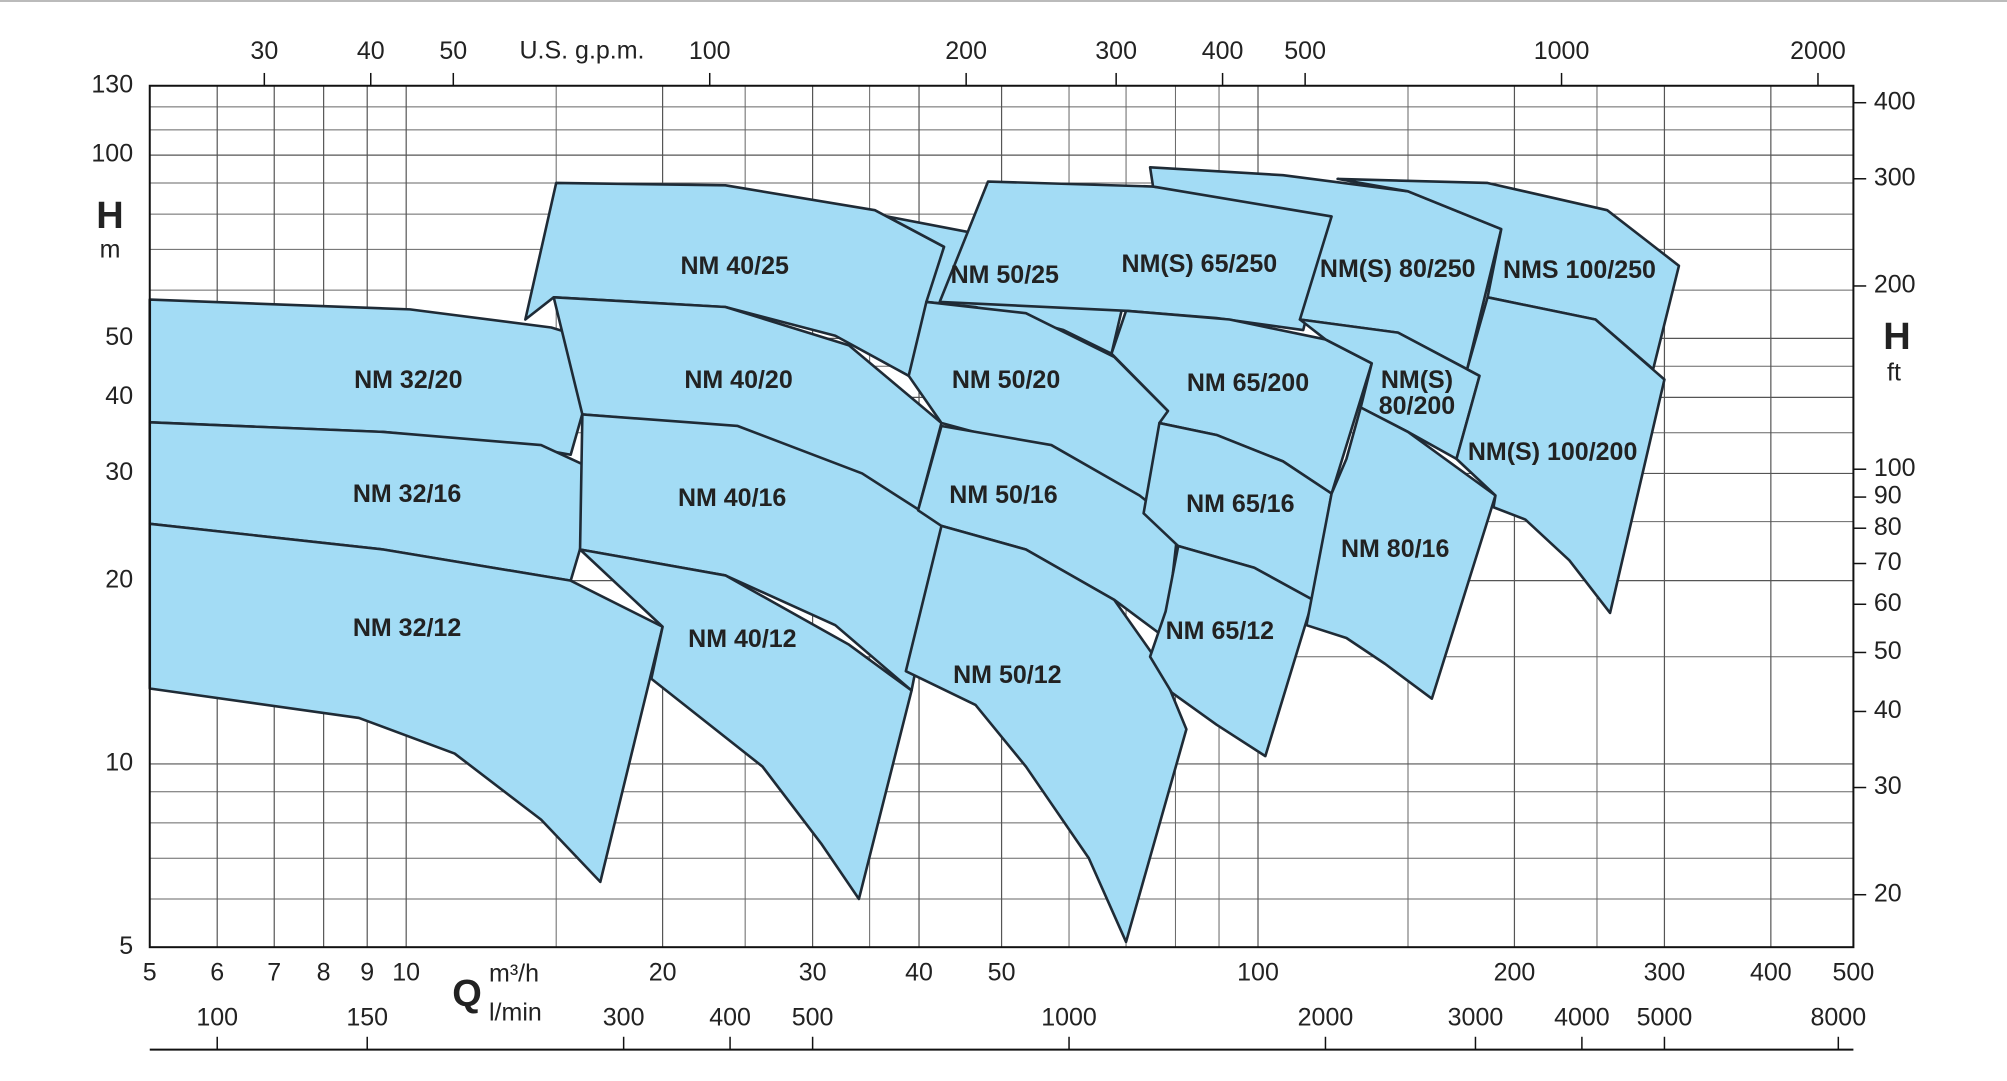 This screenshot has width=2007, height=1081. I want to click on y2-tick-label: 200, so click(1895, 285).